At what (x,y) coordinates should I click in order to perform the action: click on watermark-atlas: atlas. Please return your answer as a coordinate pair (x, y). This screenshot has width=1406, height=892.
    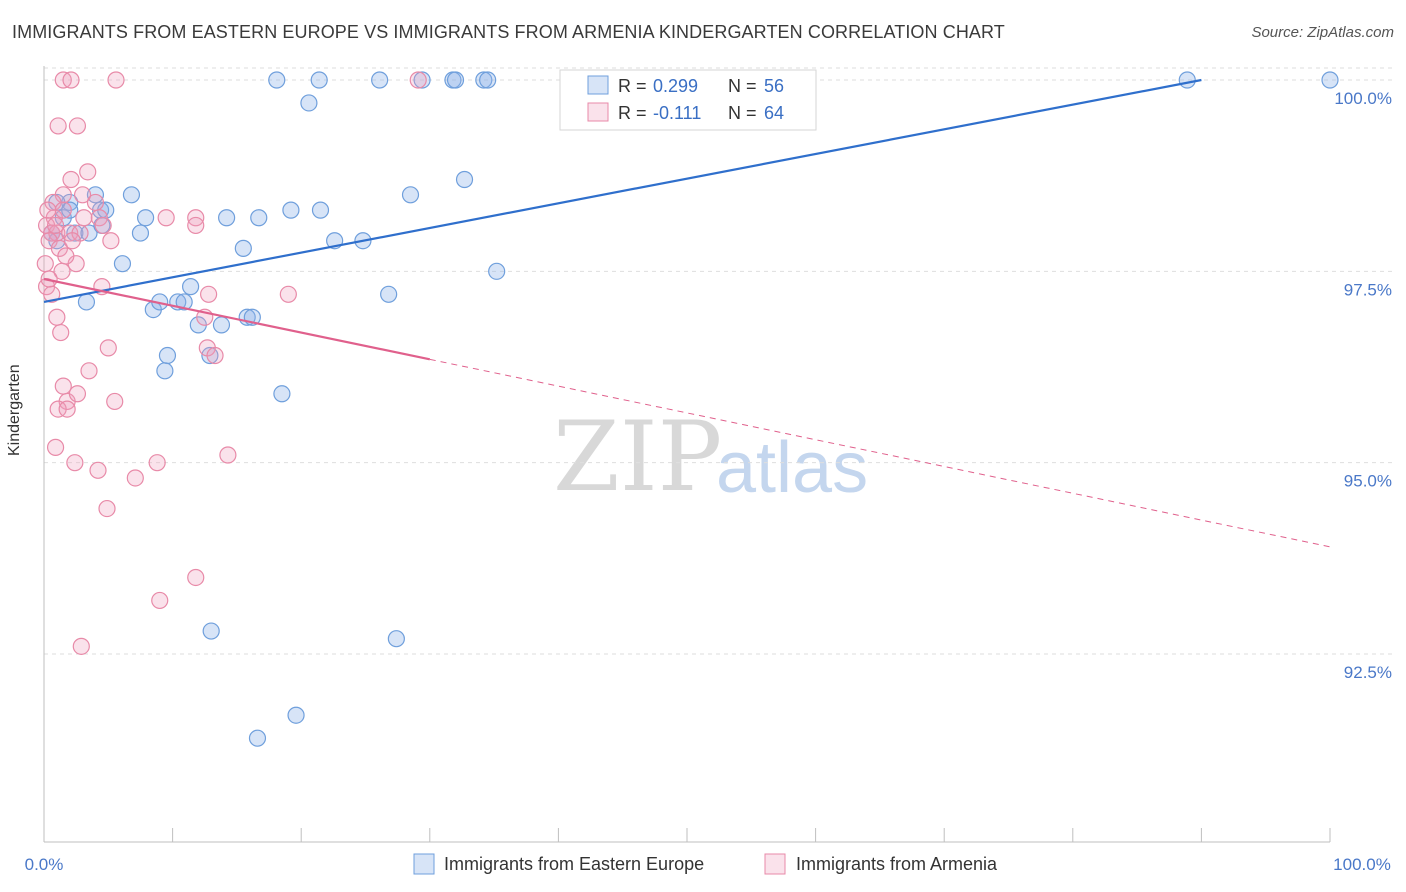
    Looking at the image, I should click on (792, 468).